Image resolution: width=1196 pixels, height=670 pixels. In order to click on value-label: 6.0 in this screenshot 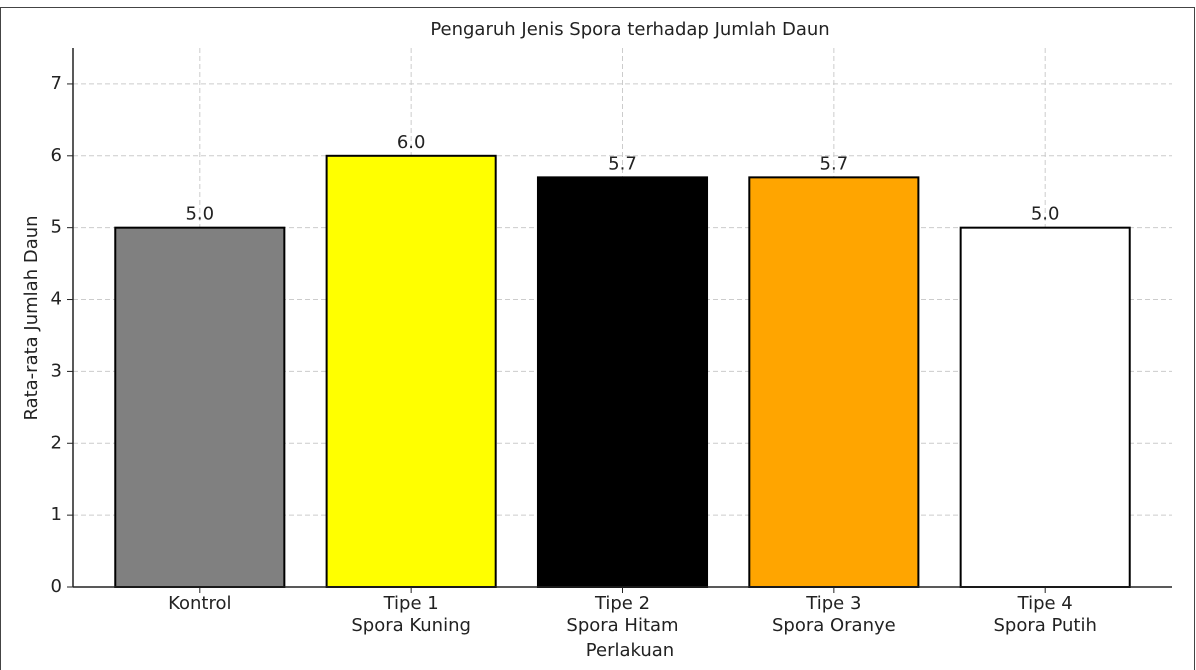, I will do `click(411, 142)`.